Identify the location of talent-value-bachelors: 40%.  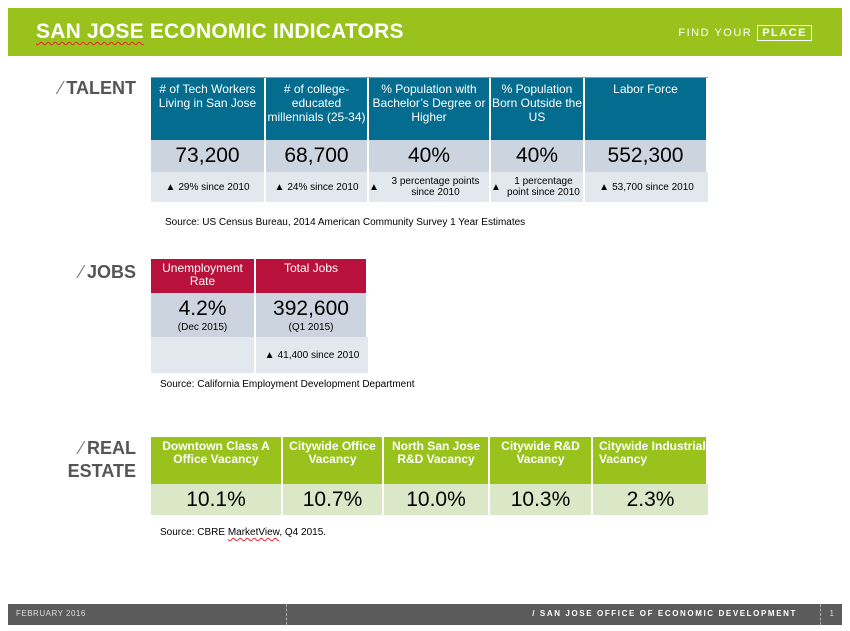
(430, 156).